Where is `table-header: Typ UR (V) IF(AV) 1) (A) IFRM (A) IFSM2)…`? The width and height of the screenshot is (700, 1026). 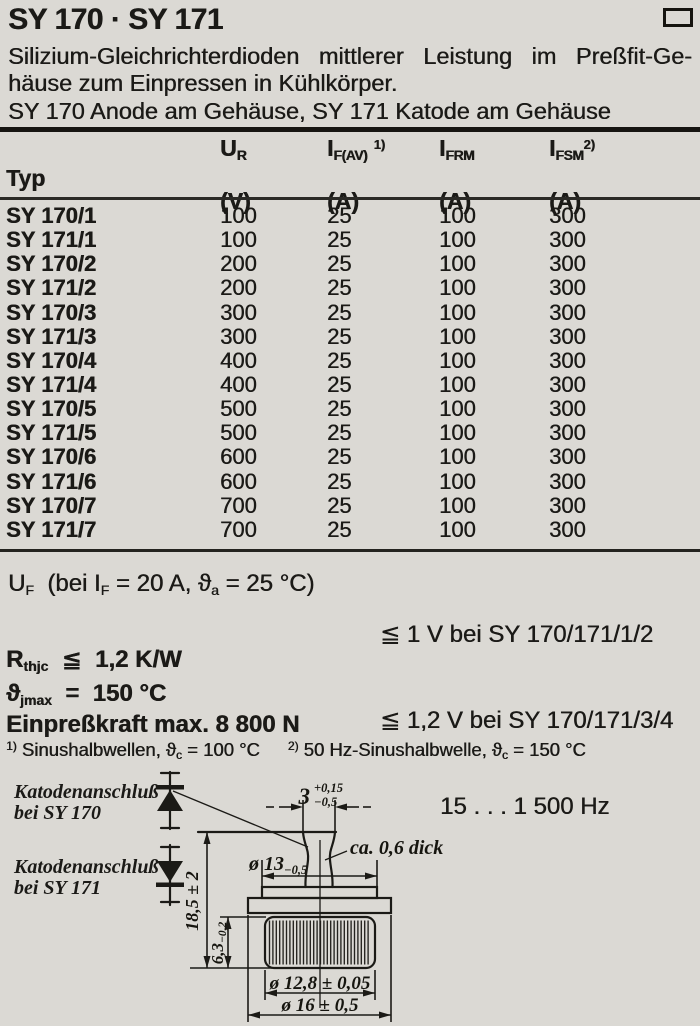
table-header: Typ UR (V) IF(AV) 1) (A) IFRM (A) IFSM2)… is located at coordinates (350, 174).